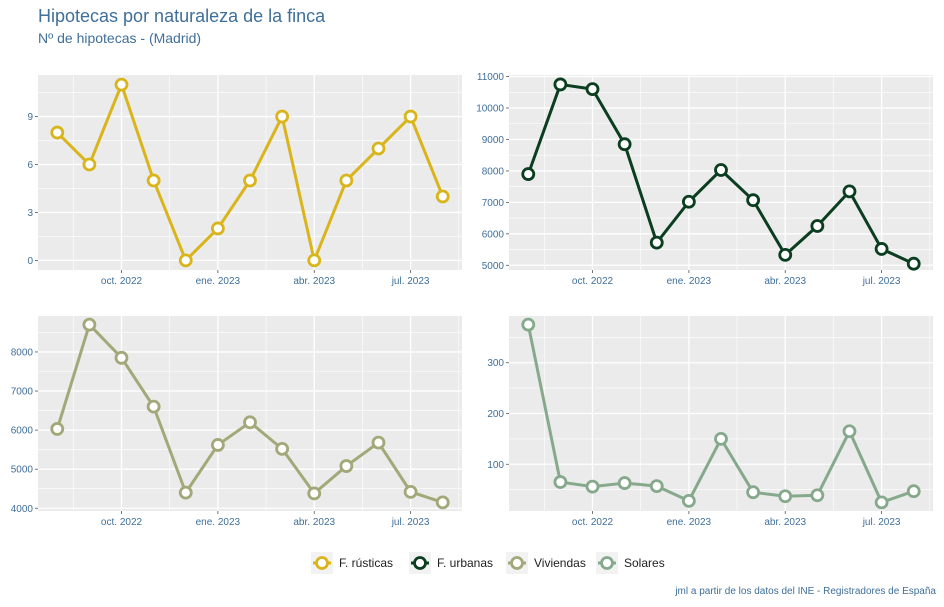 This screenshot has width=944, height=607. Describe the element at coordinates (644, 563) in the screenshot. I see `legend-label: Solares` at that location.